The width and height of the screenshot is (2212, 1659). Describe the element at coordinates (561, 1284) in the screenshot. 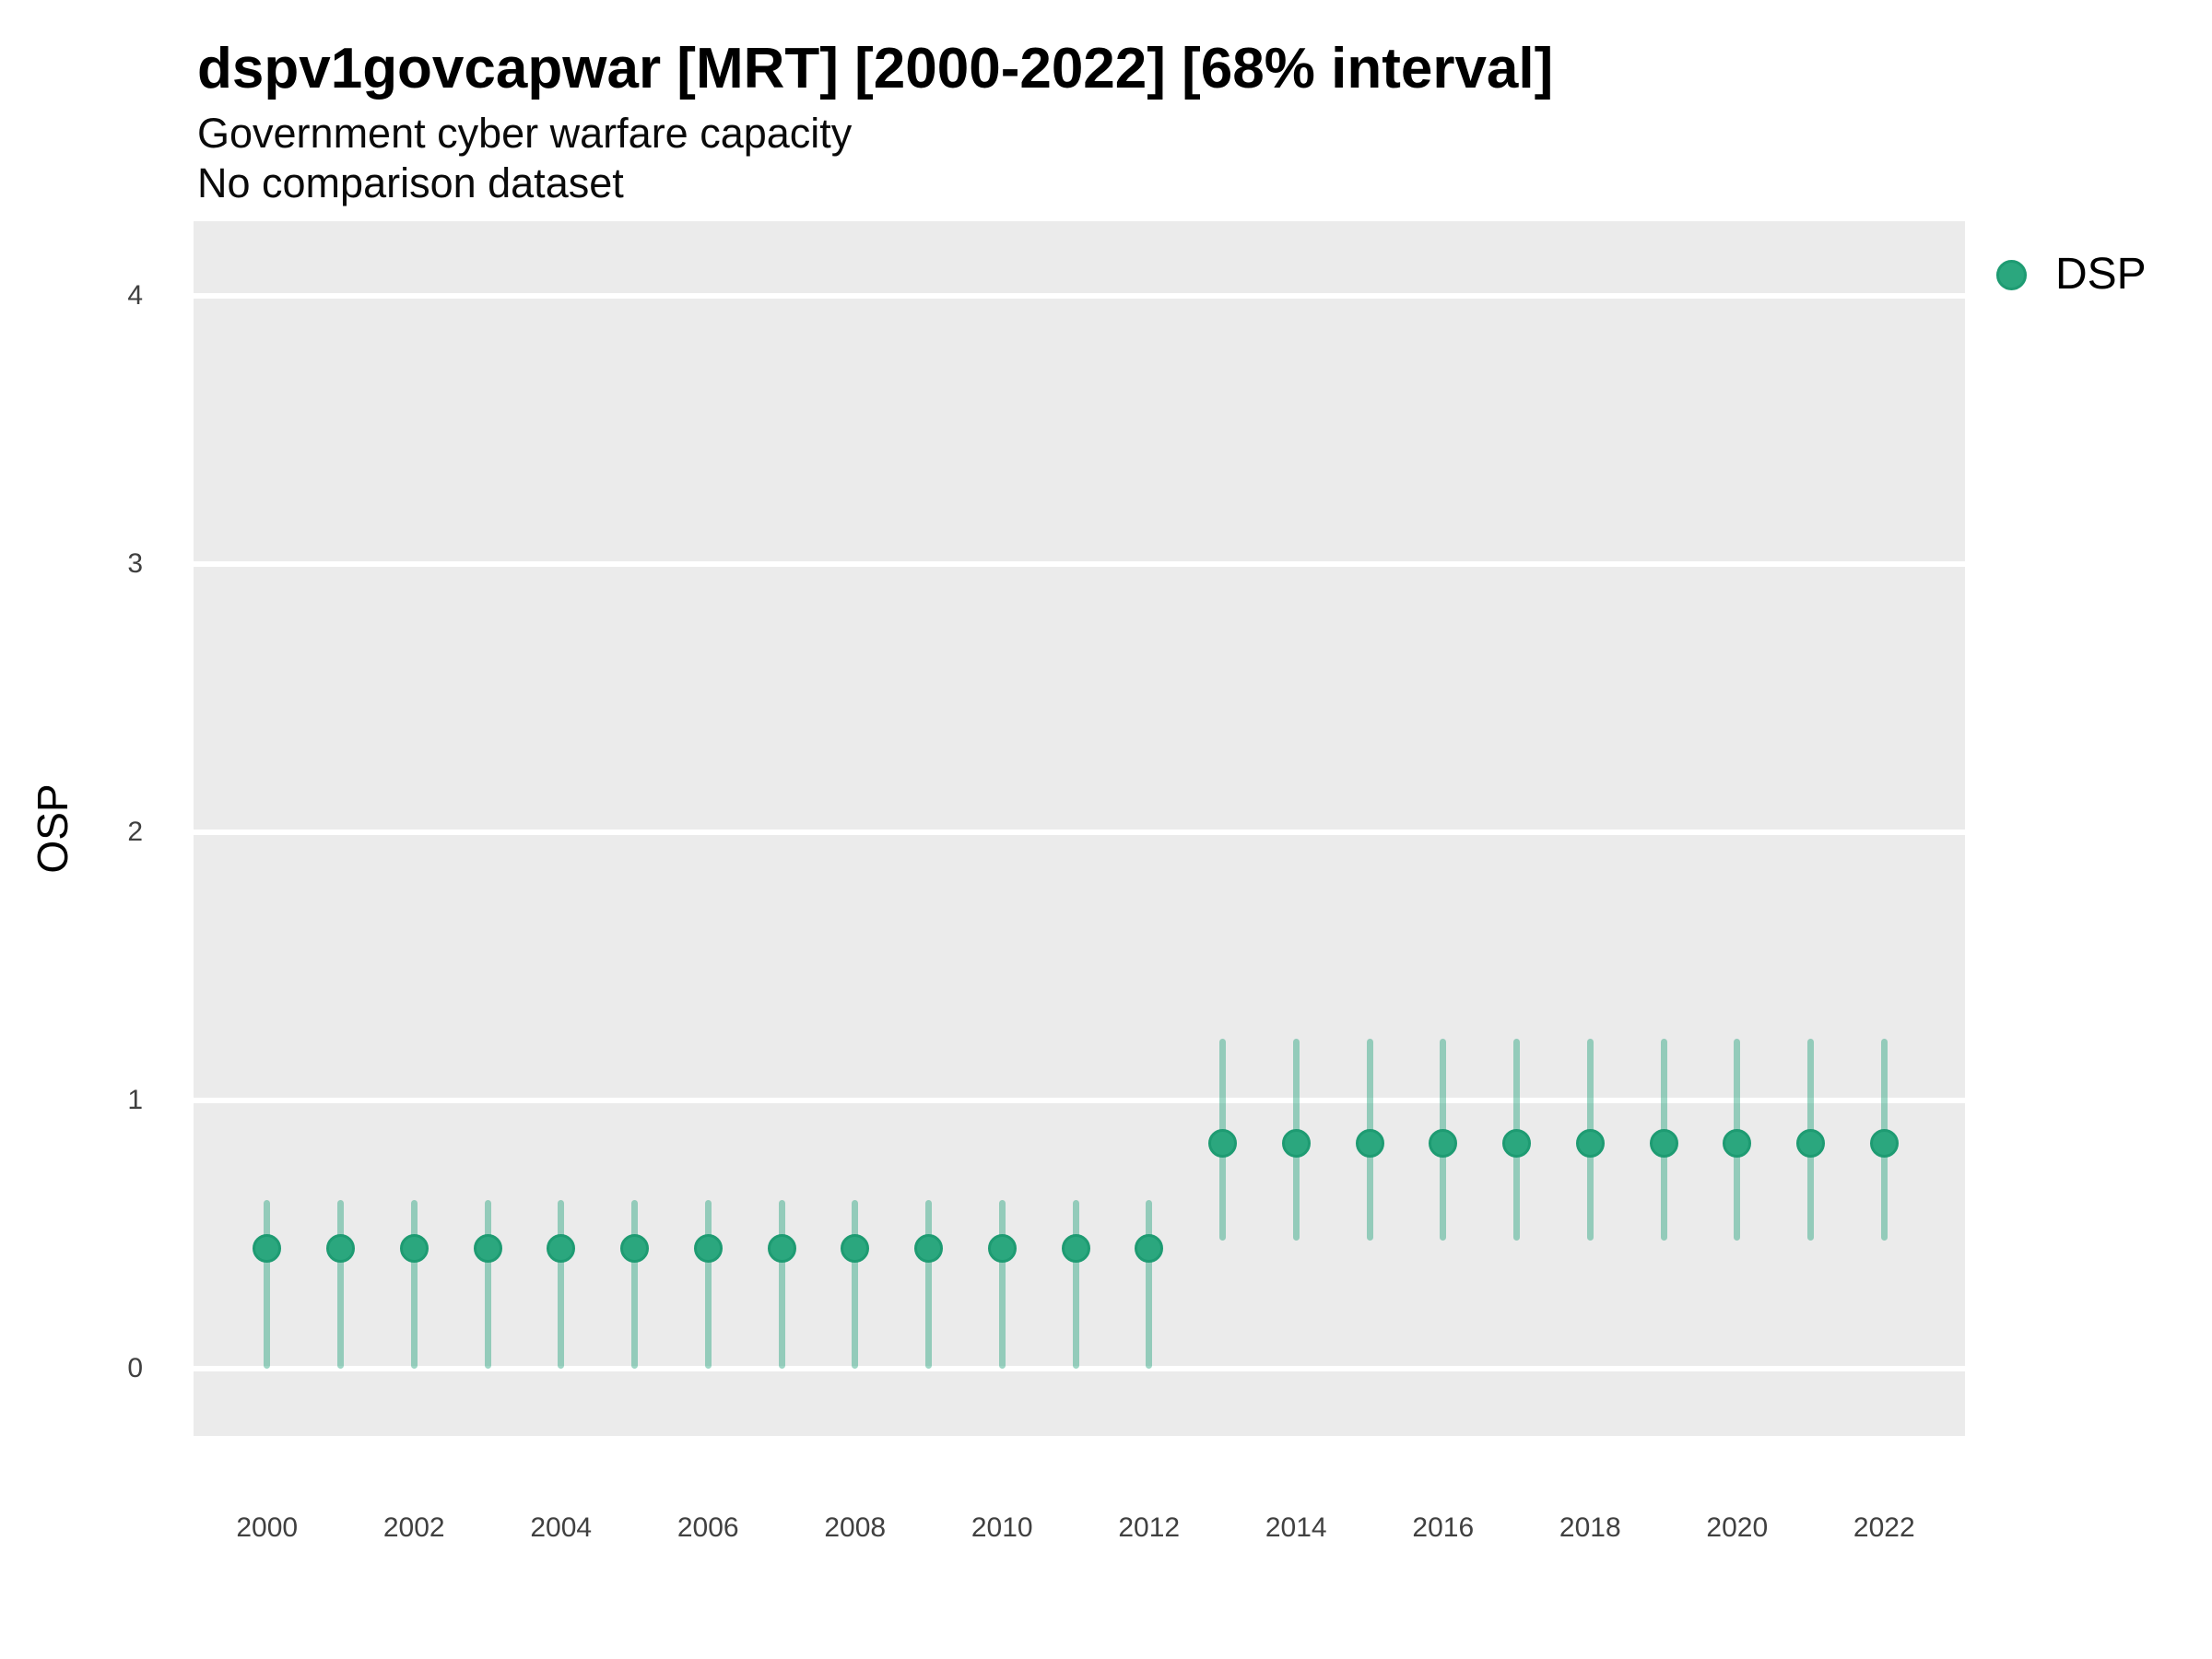

I see `interval-line-2004` at that location.